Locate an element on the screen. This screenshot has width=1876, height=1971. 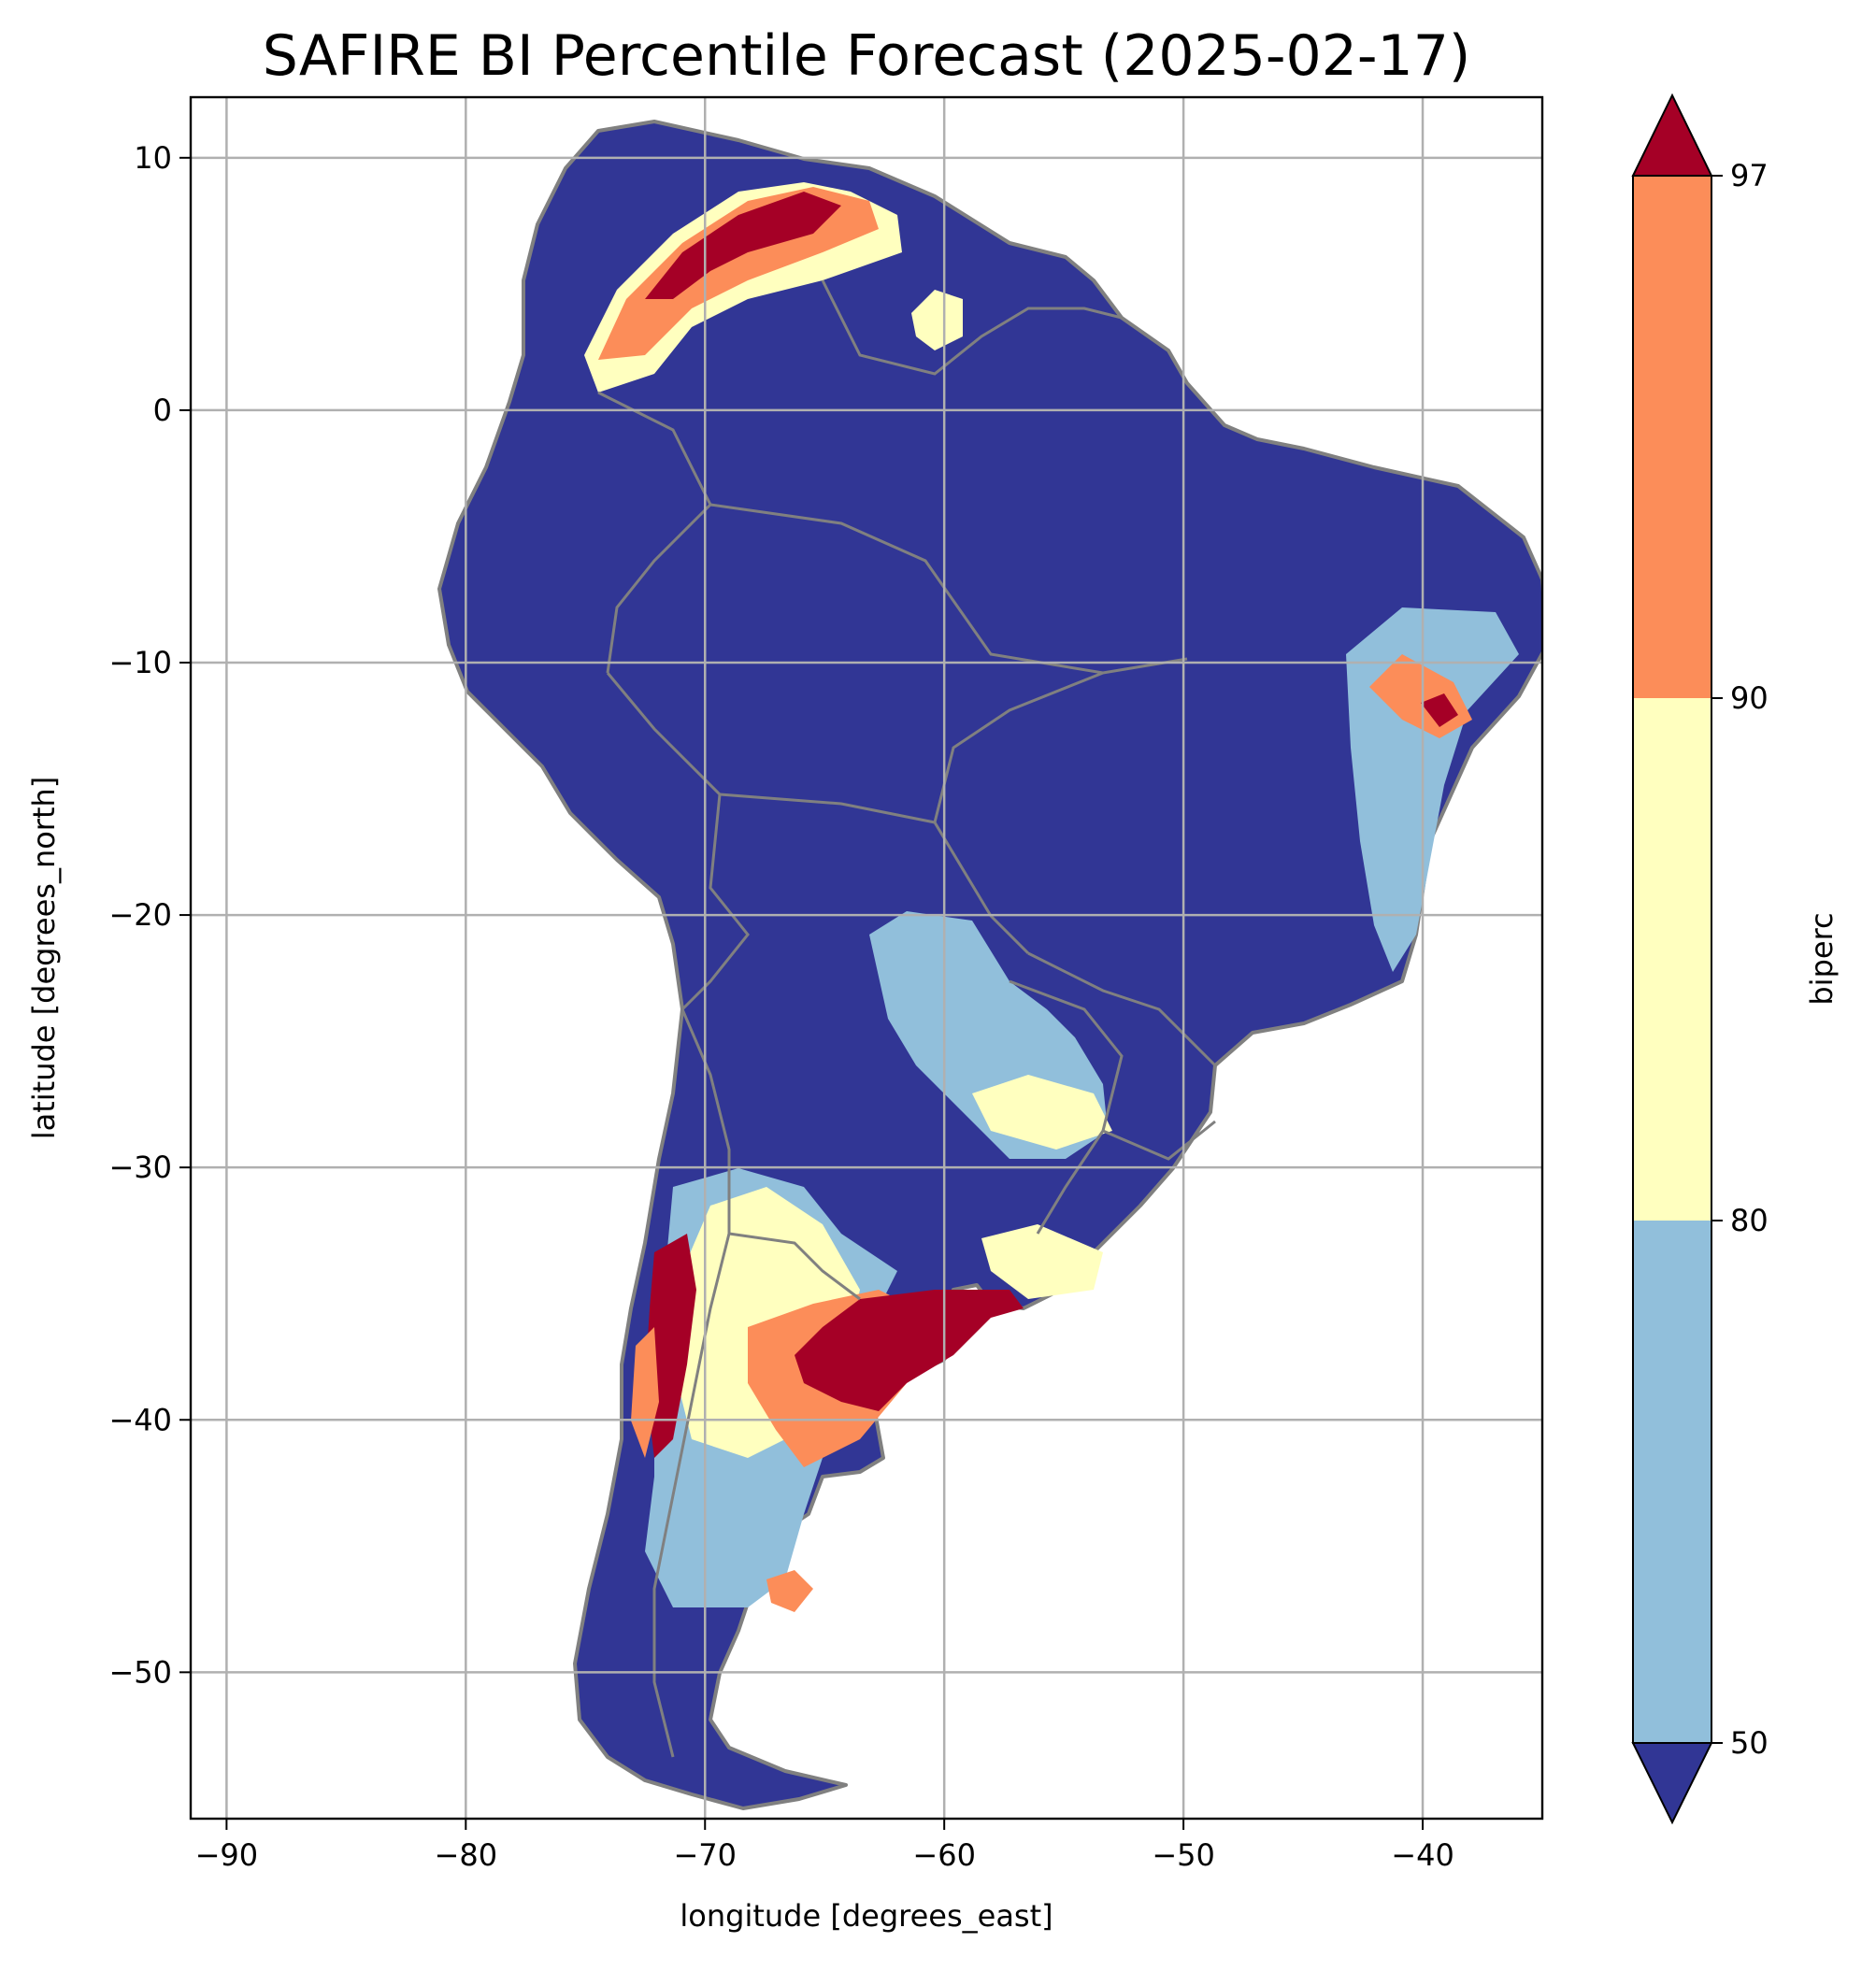
y-tick-label: 0 is located at coordinates (162, 411).